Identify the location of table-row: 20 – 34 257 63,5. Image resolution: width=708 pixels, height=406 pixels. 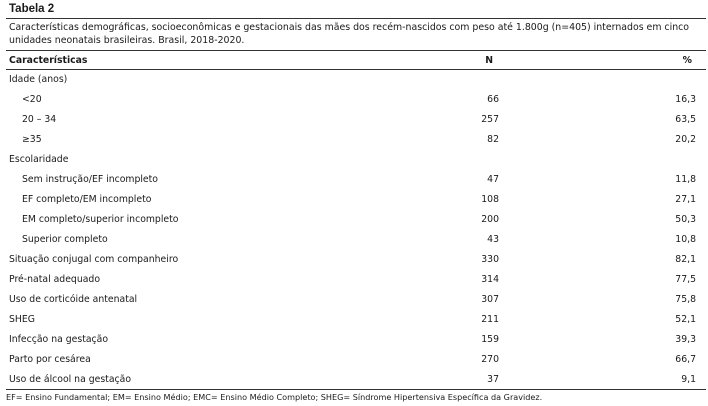
(356, 120).